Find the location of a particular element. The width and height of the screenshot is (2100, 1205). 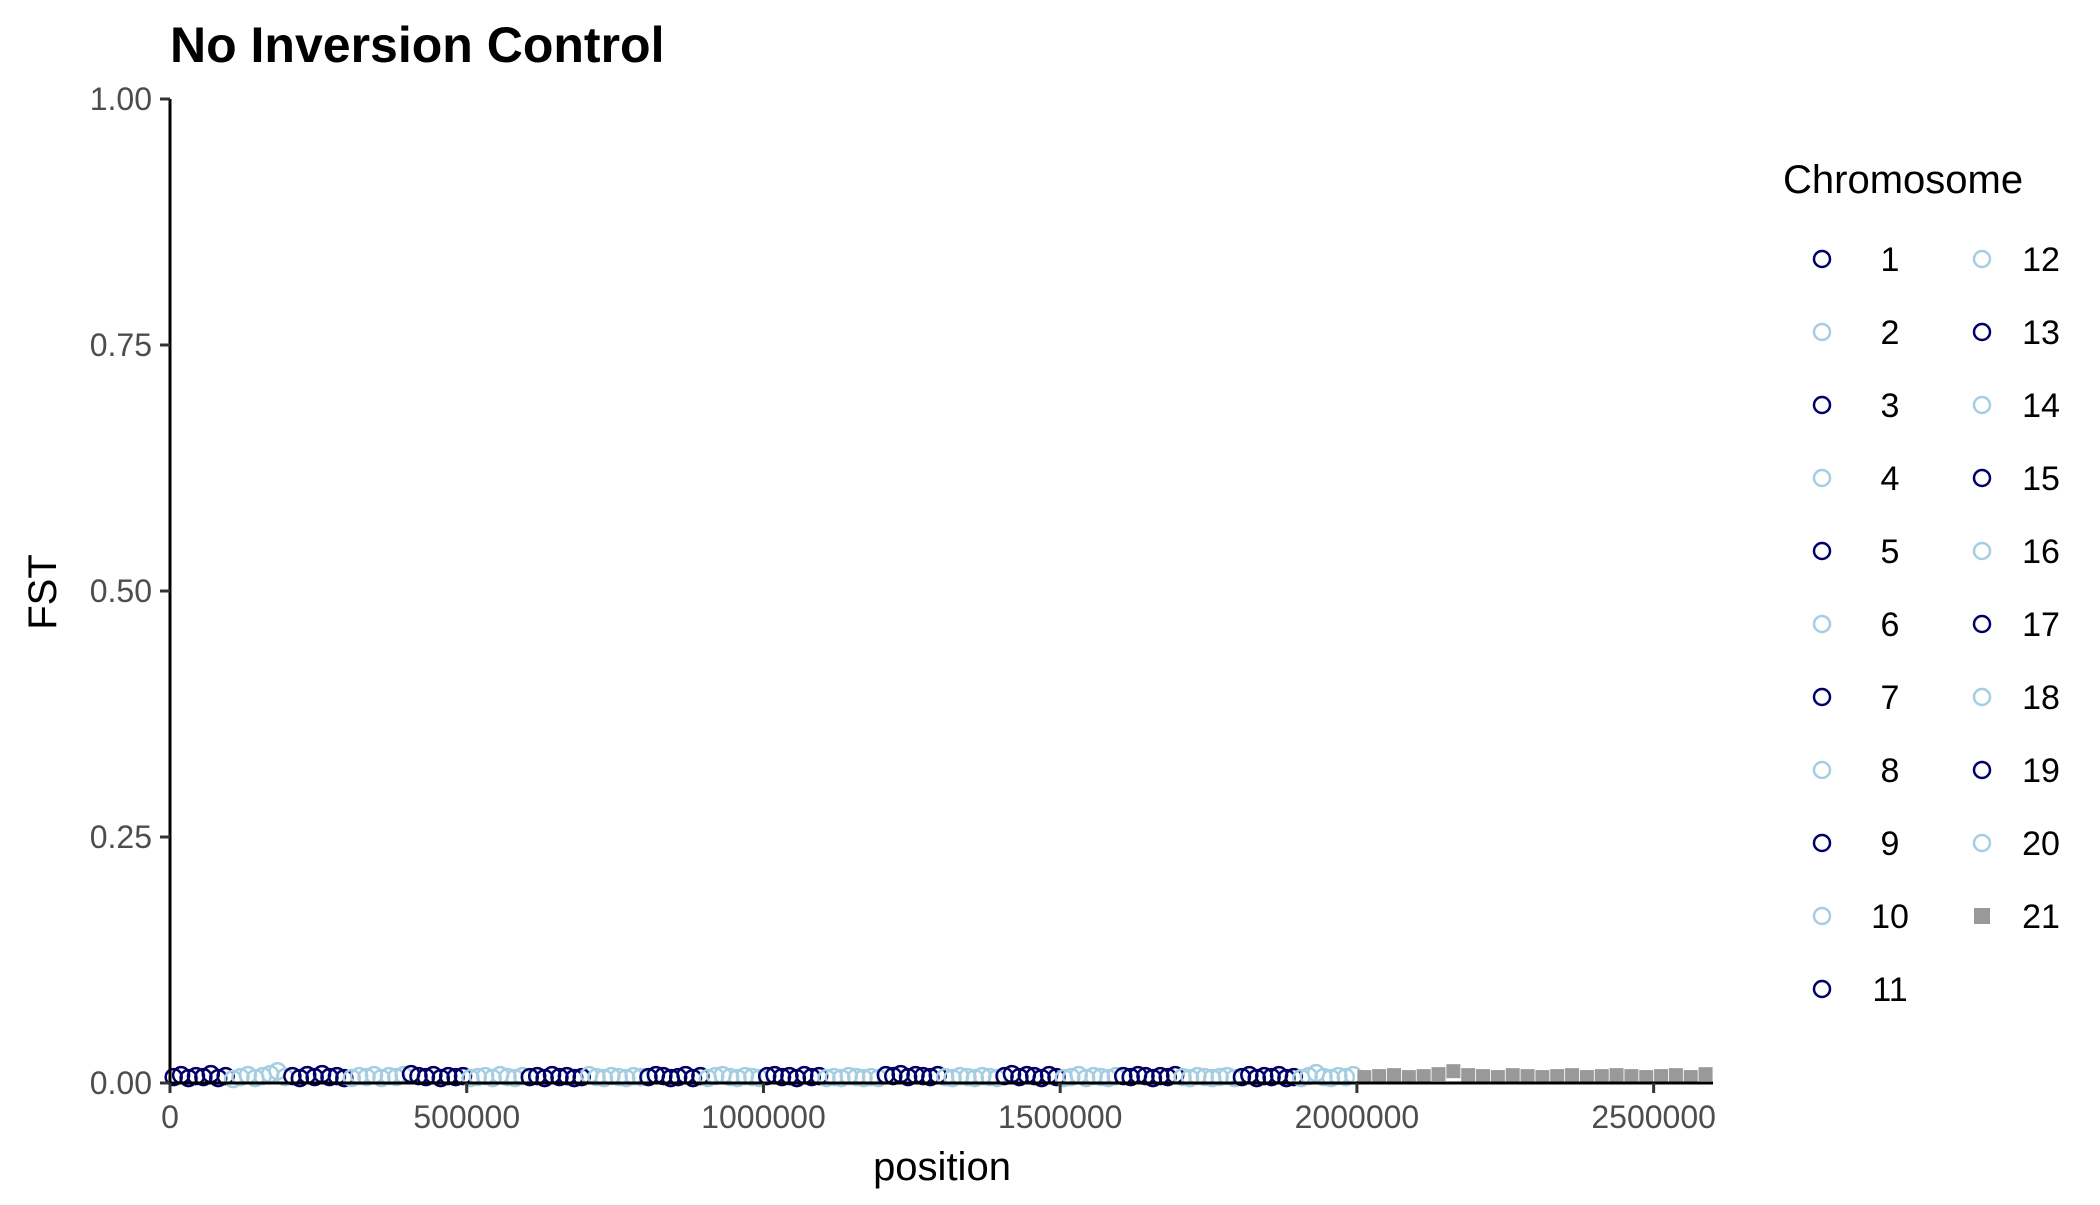

legend-item-chr-5: 5 is located at coordinates (1856, 552).